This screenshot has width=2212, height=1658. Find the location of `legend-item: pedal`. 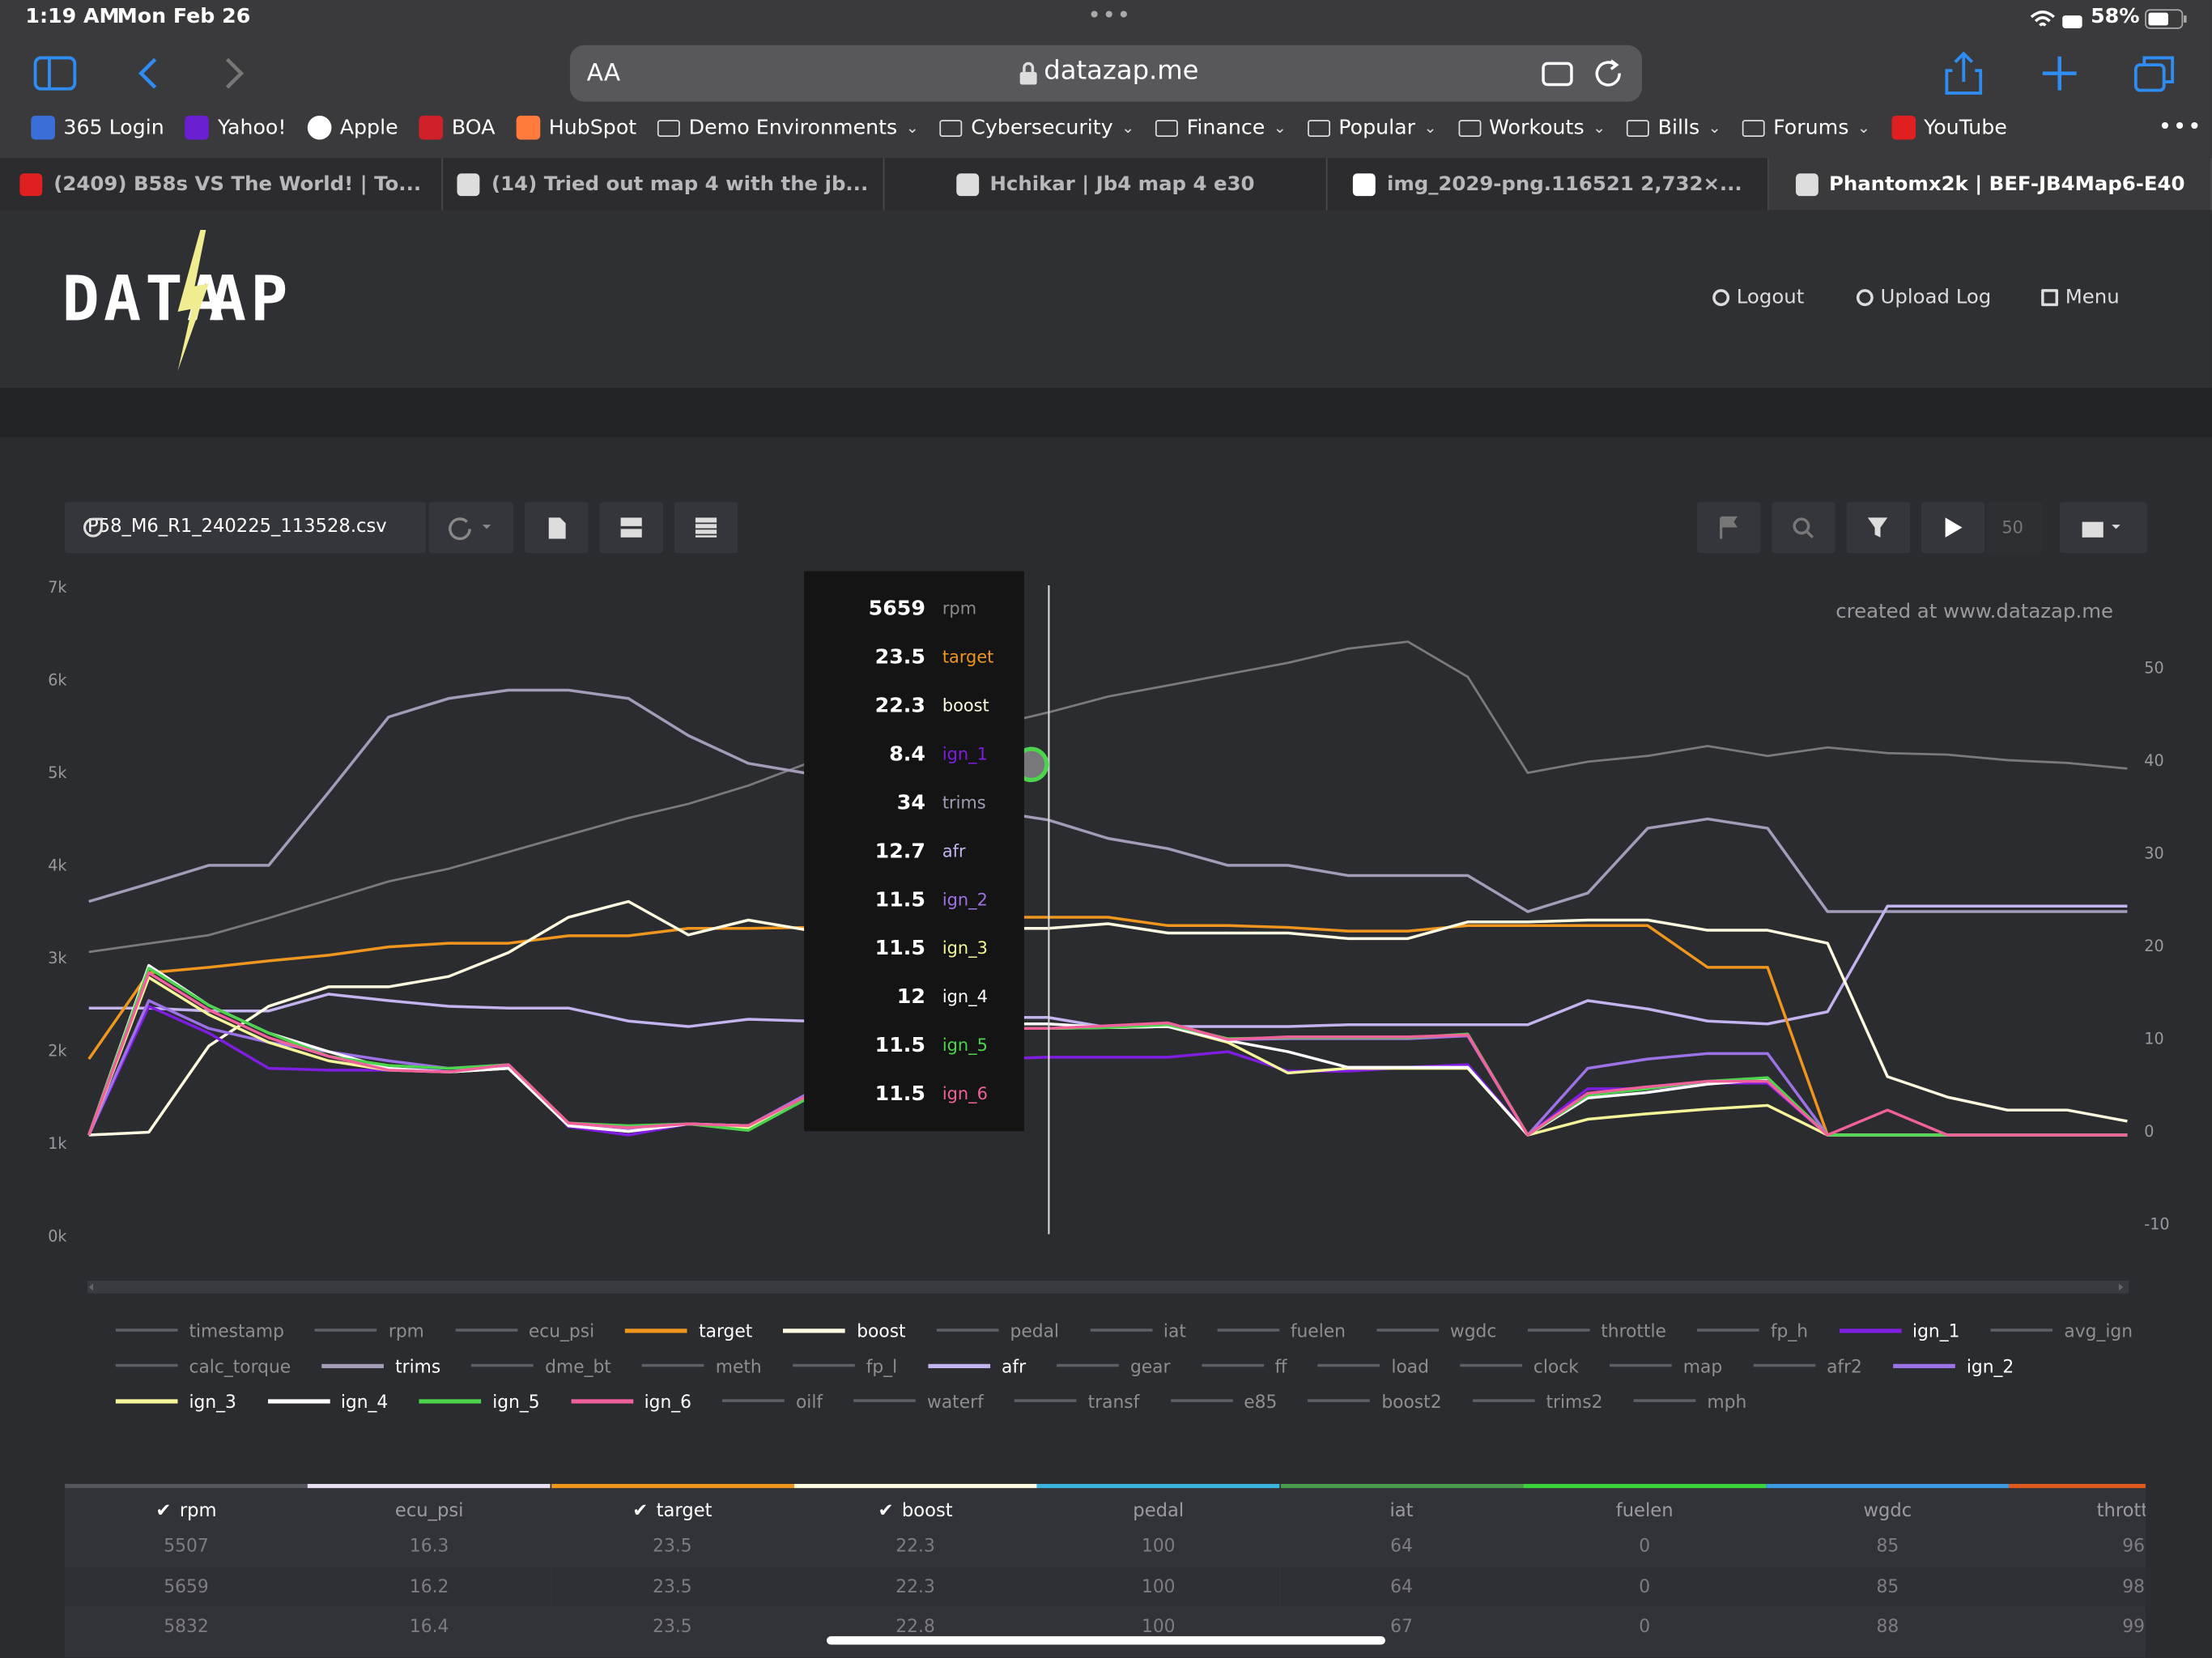

legend-item: pedal is located at coordinates (998, 1329).